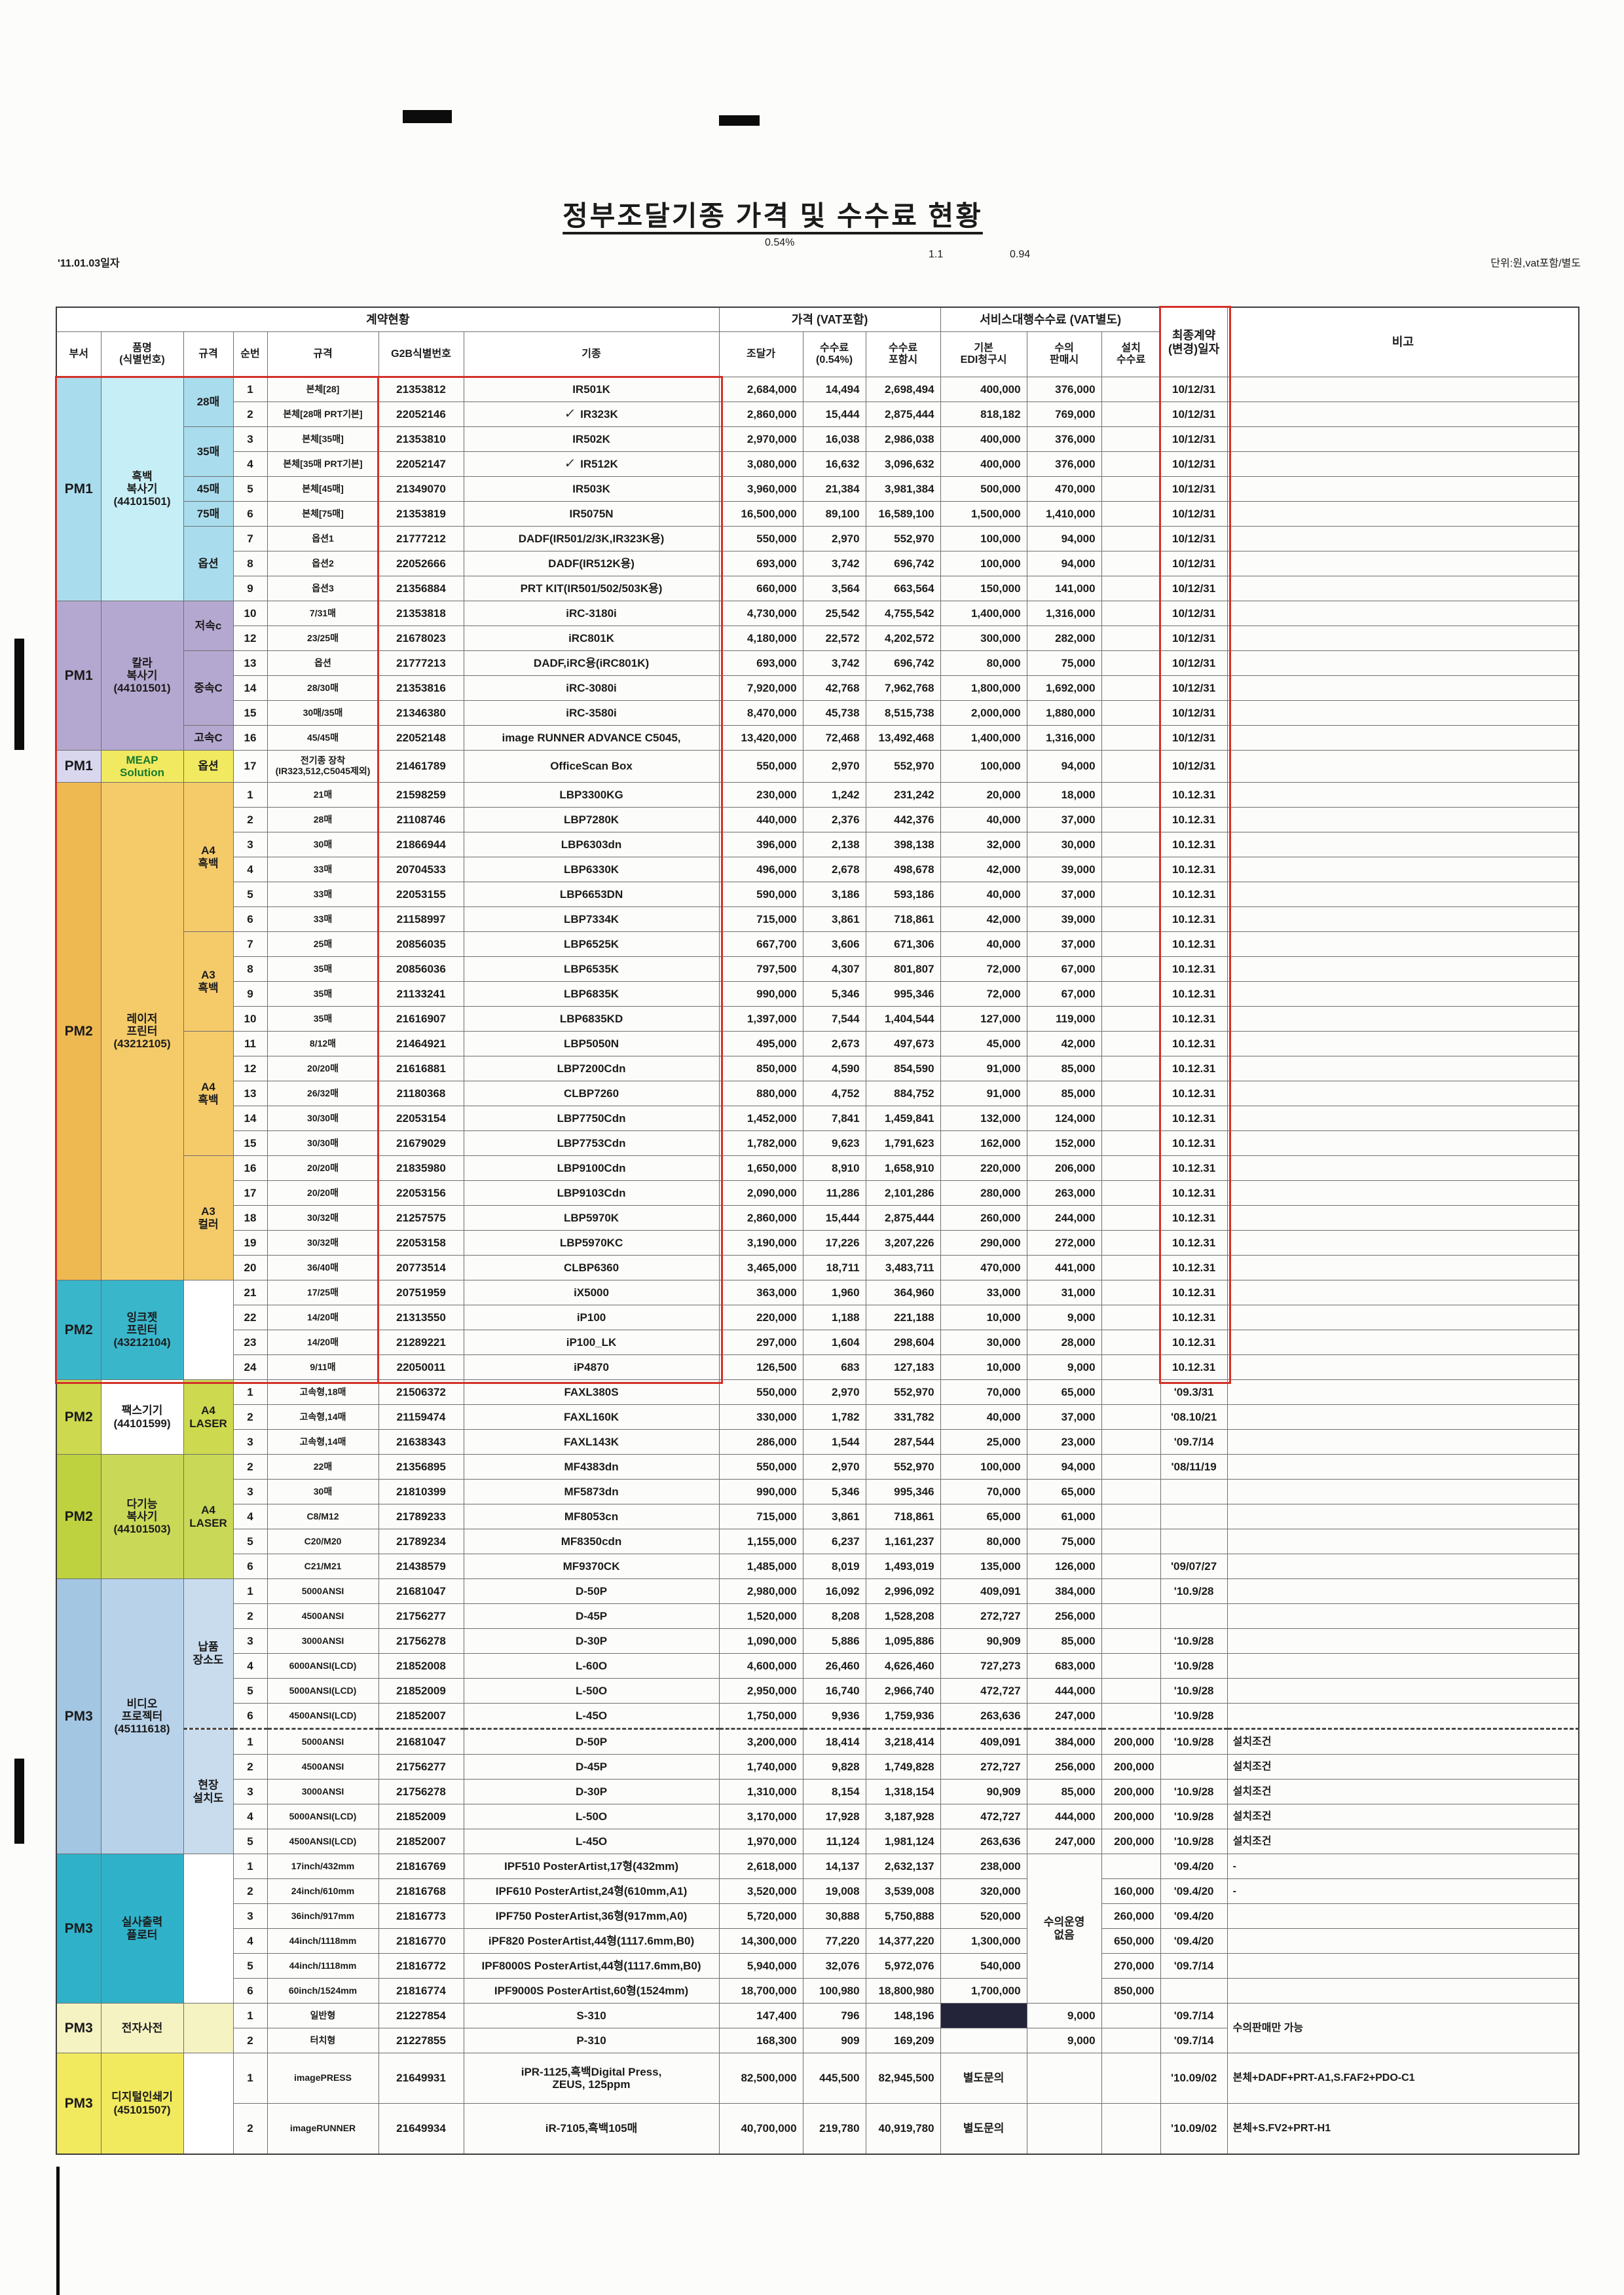 The width and height of the screenshot is (1624, 2295). I want to click on cell-direct: 1,410,000, so click(1064, 514).